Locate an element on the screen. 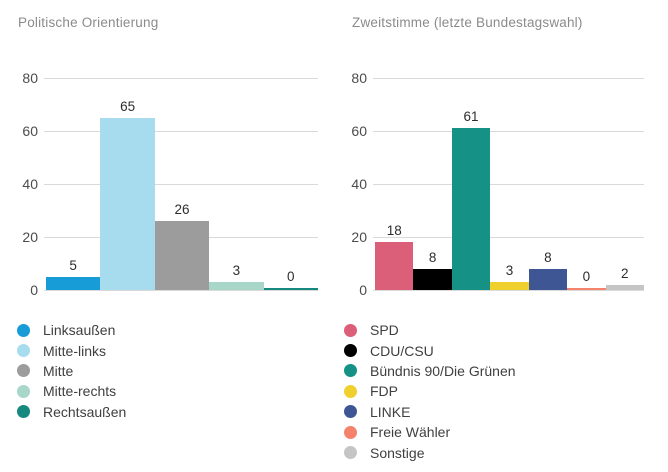  legend-item-mitte-rechts: Mitte-rechts is located at coordinates (71, 391).